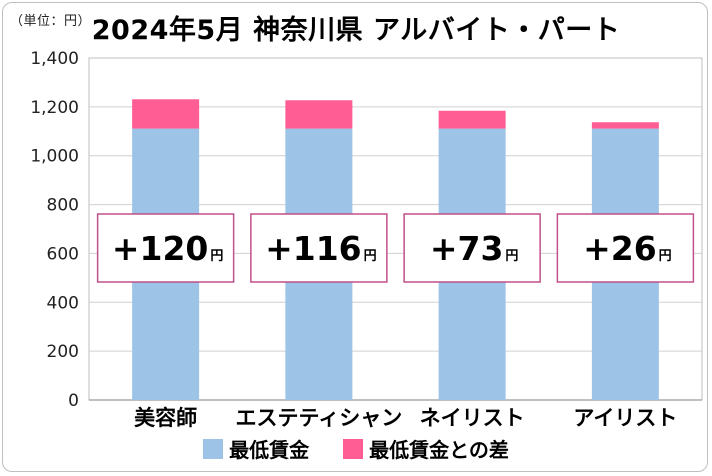 The height and width of the screenshot is (476, 712). What do you see at coordinates (51, 21) in the screenshot?
I see `unit-label: （単位：円）` at bounding box center [51, 21].